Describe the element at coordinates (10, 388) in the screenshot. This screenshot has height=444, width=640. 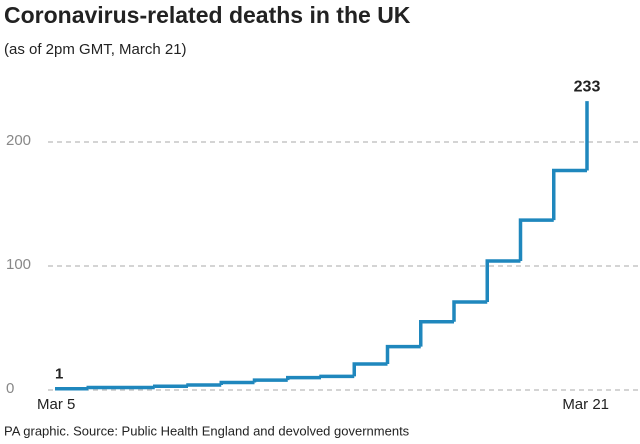
I see `y-tick-label: 0` at that location.